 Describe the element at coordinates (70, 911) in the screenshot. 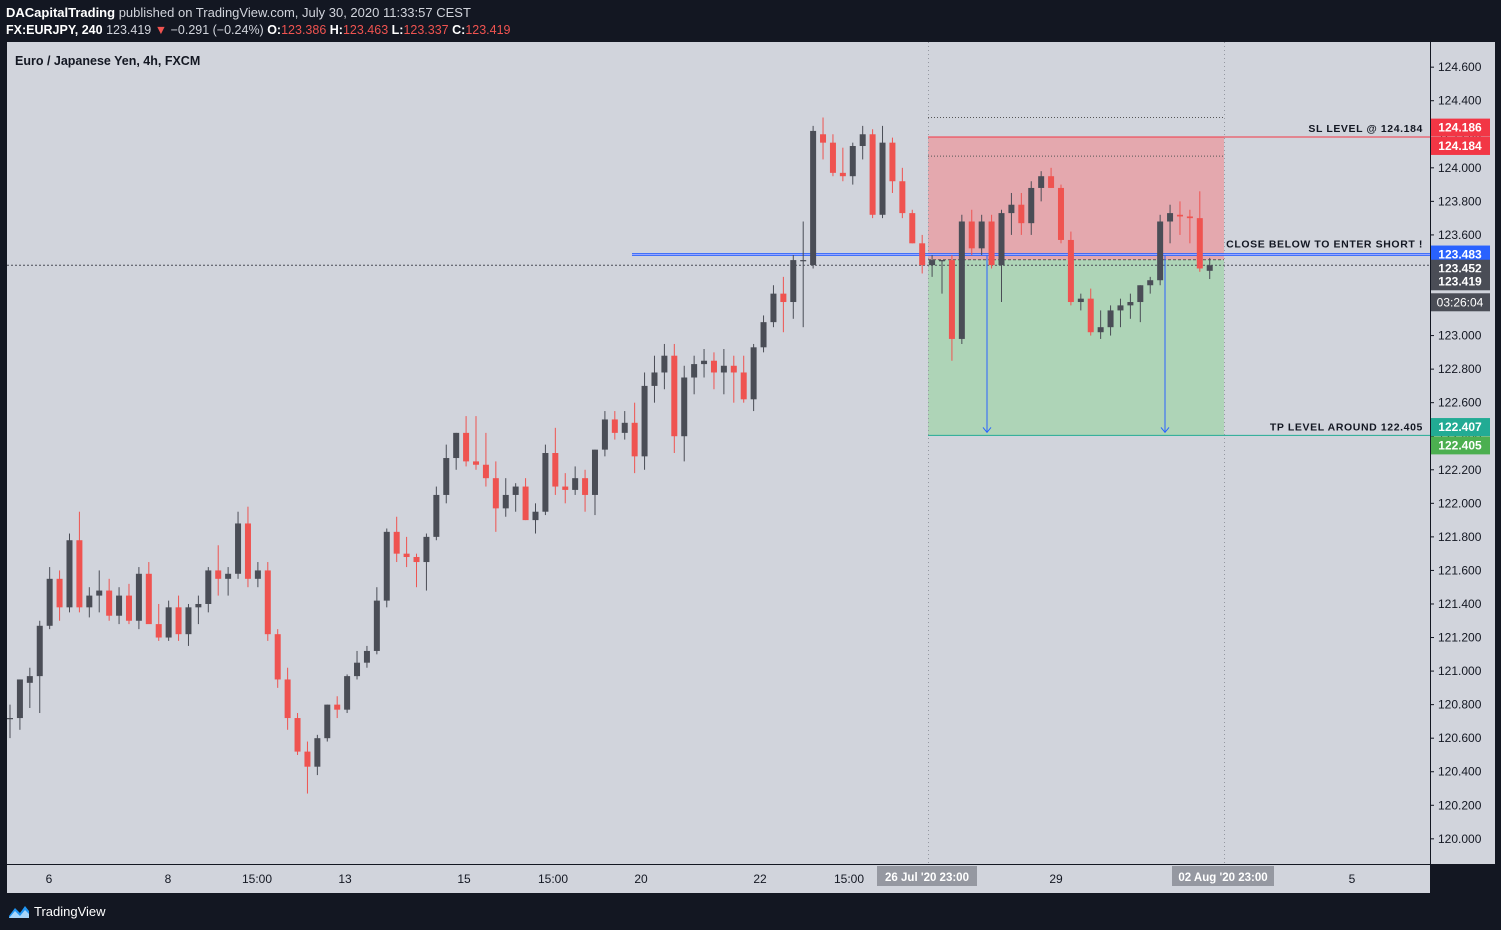

I see `brand-name: TradingView` at that location.